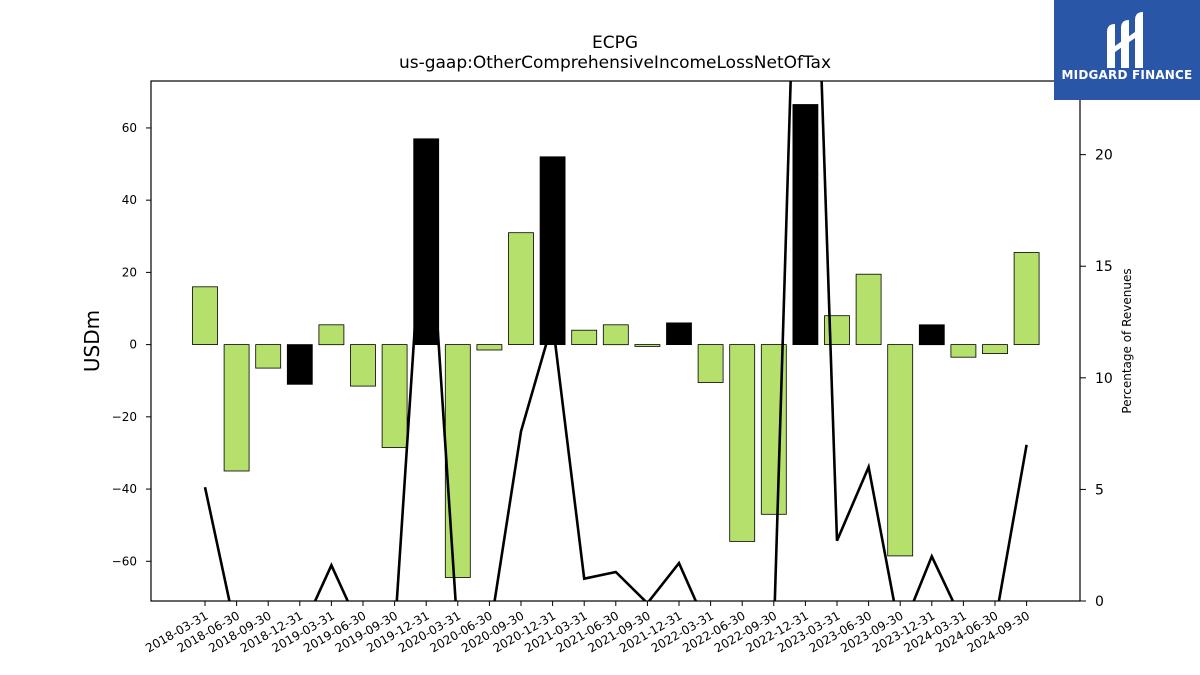  What do you see at coordinates (1127, 75) in the screenshot?
I see `brand-name: MIDGARD FINANCE` at bounding box center [1127, 75].